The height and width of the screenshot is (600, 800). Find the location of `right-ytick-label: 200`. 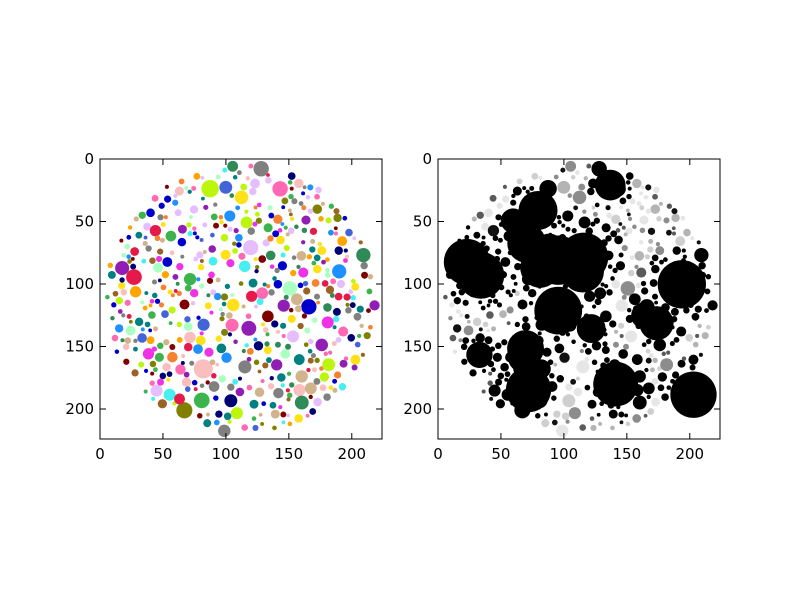

right-ytick-label: 200 is located at coordinates (417, 409).